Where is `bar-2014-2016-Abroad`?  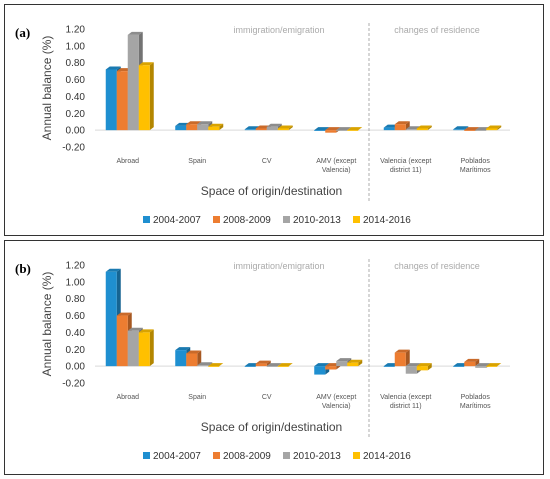
bar-2014-2016-Abroad is located at coordinates (146, 96).